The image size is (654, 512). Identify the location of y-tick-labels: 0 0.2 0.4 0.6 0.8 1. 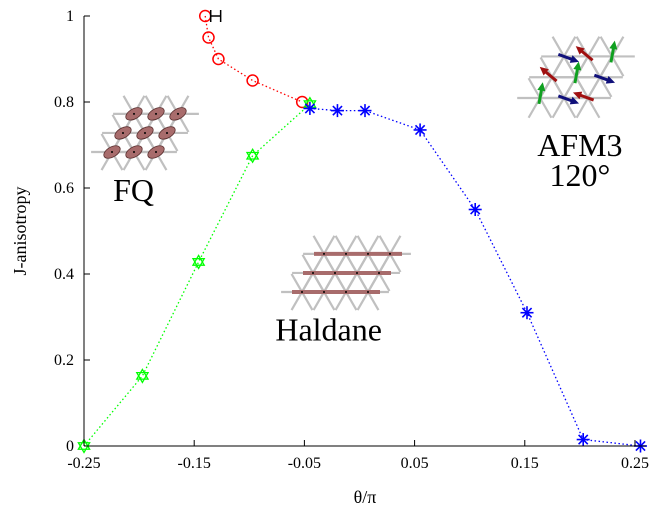
(64, 231).